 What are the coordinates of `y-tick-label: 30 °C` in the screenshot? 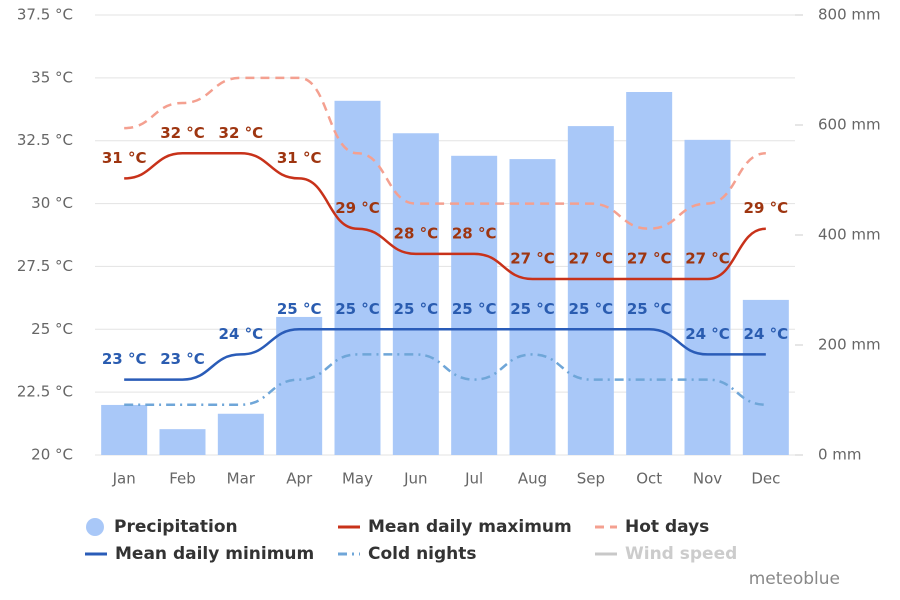 It's located at (52, 203).